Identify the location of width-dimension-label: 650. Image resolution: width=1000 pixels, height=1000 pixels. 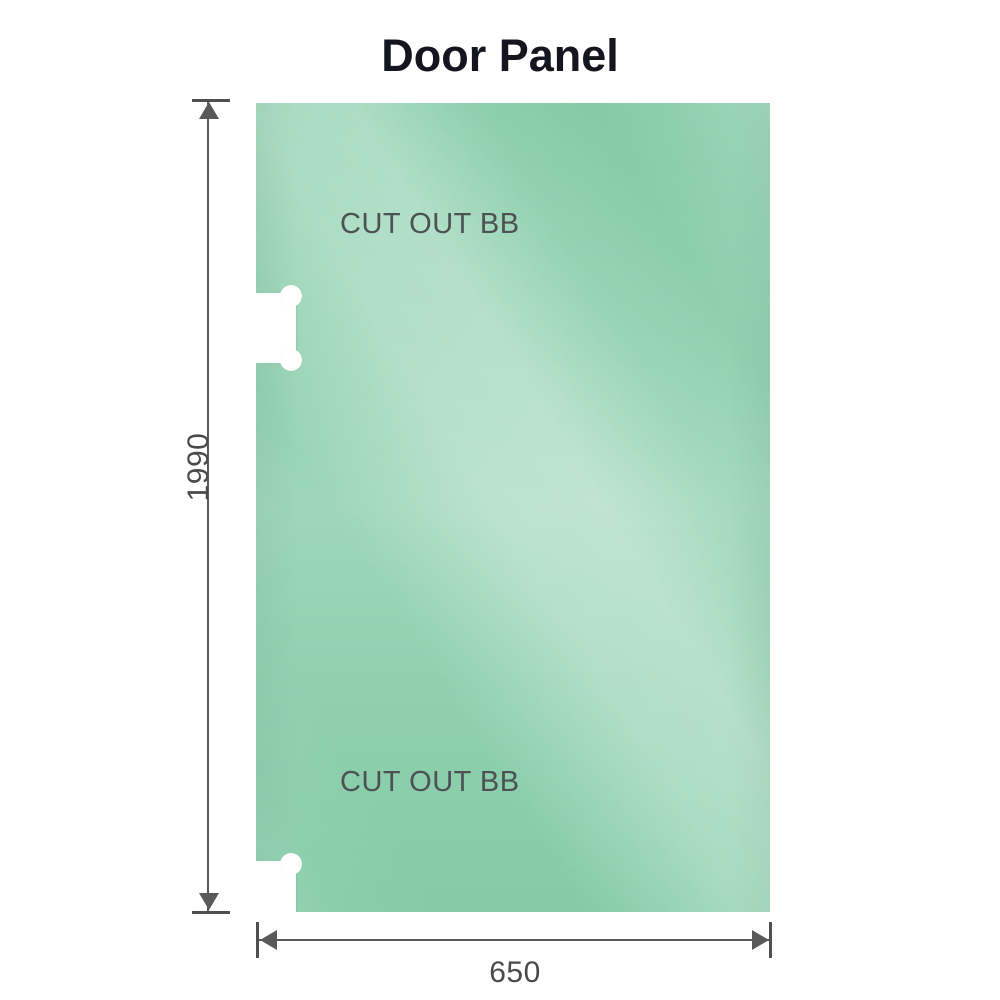
(515, 972).